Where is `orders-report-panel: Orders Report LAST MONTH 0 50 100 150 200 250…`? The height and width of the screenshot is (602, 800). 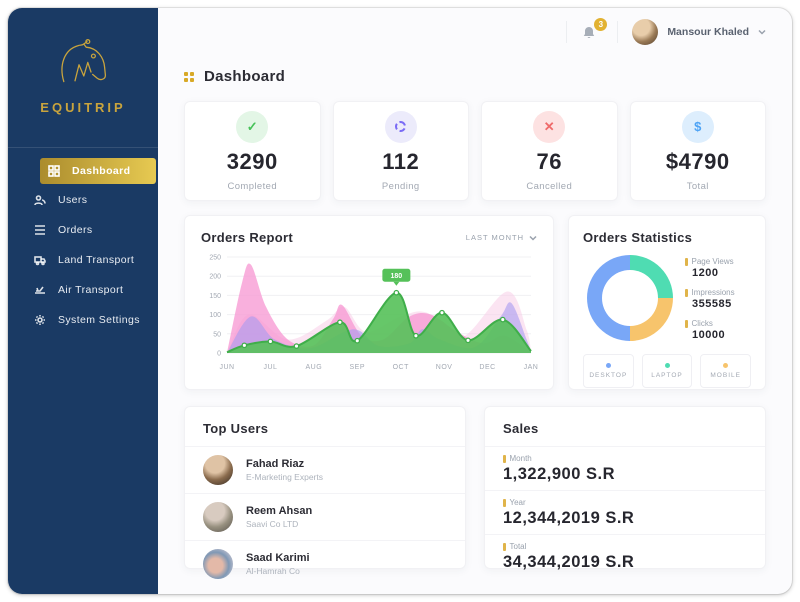
orders-report-panel: Orders Report LAST MONTH 0 50 100 150 200 250… is located at coordinates (369, 302).